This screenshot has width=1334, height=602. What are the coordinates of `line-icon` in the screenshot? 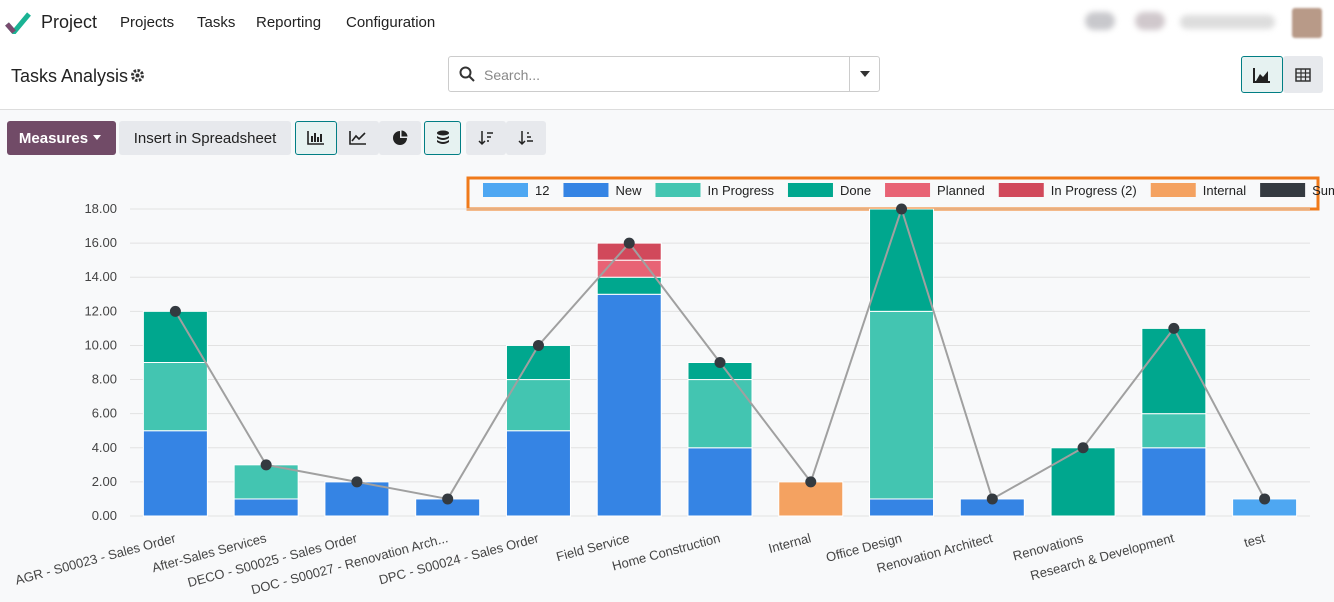 It's located at (357, 138).